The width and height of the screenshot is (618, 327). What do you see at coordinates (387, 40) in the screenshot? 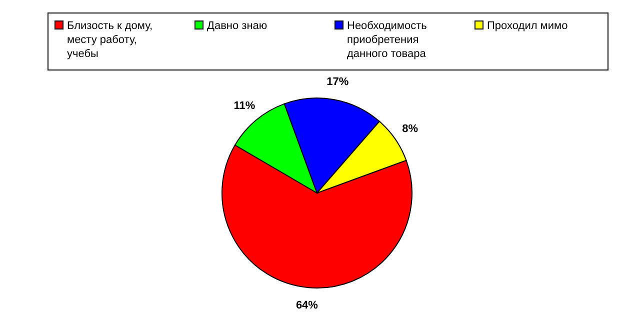
I see `legend-label: Необходимость приобретения данного товара` at bounding box center [387, 40].